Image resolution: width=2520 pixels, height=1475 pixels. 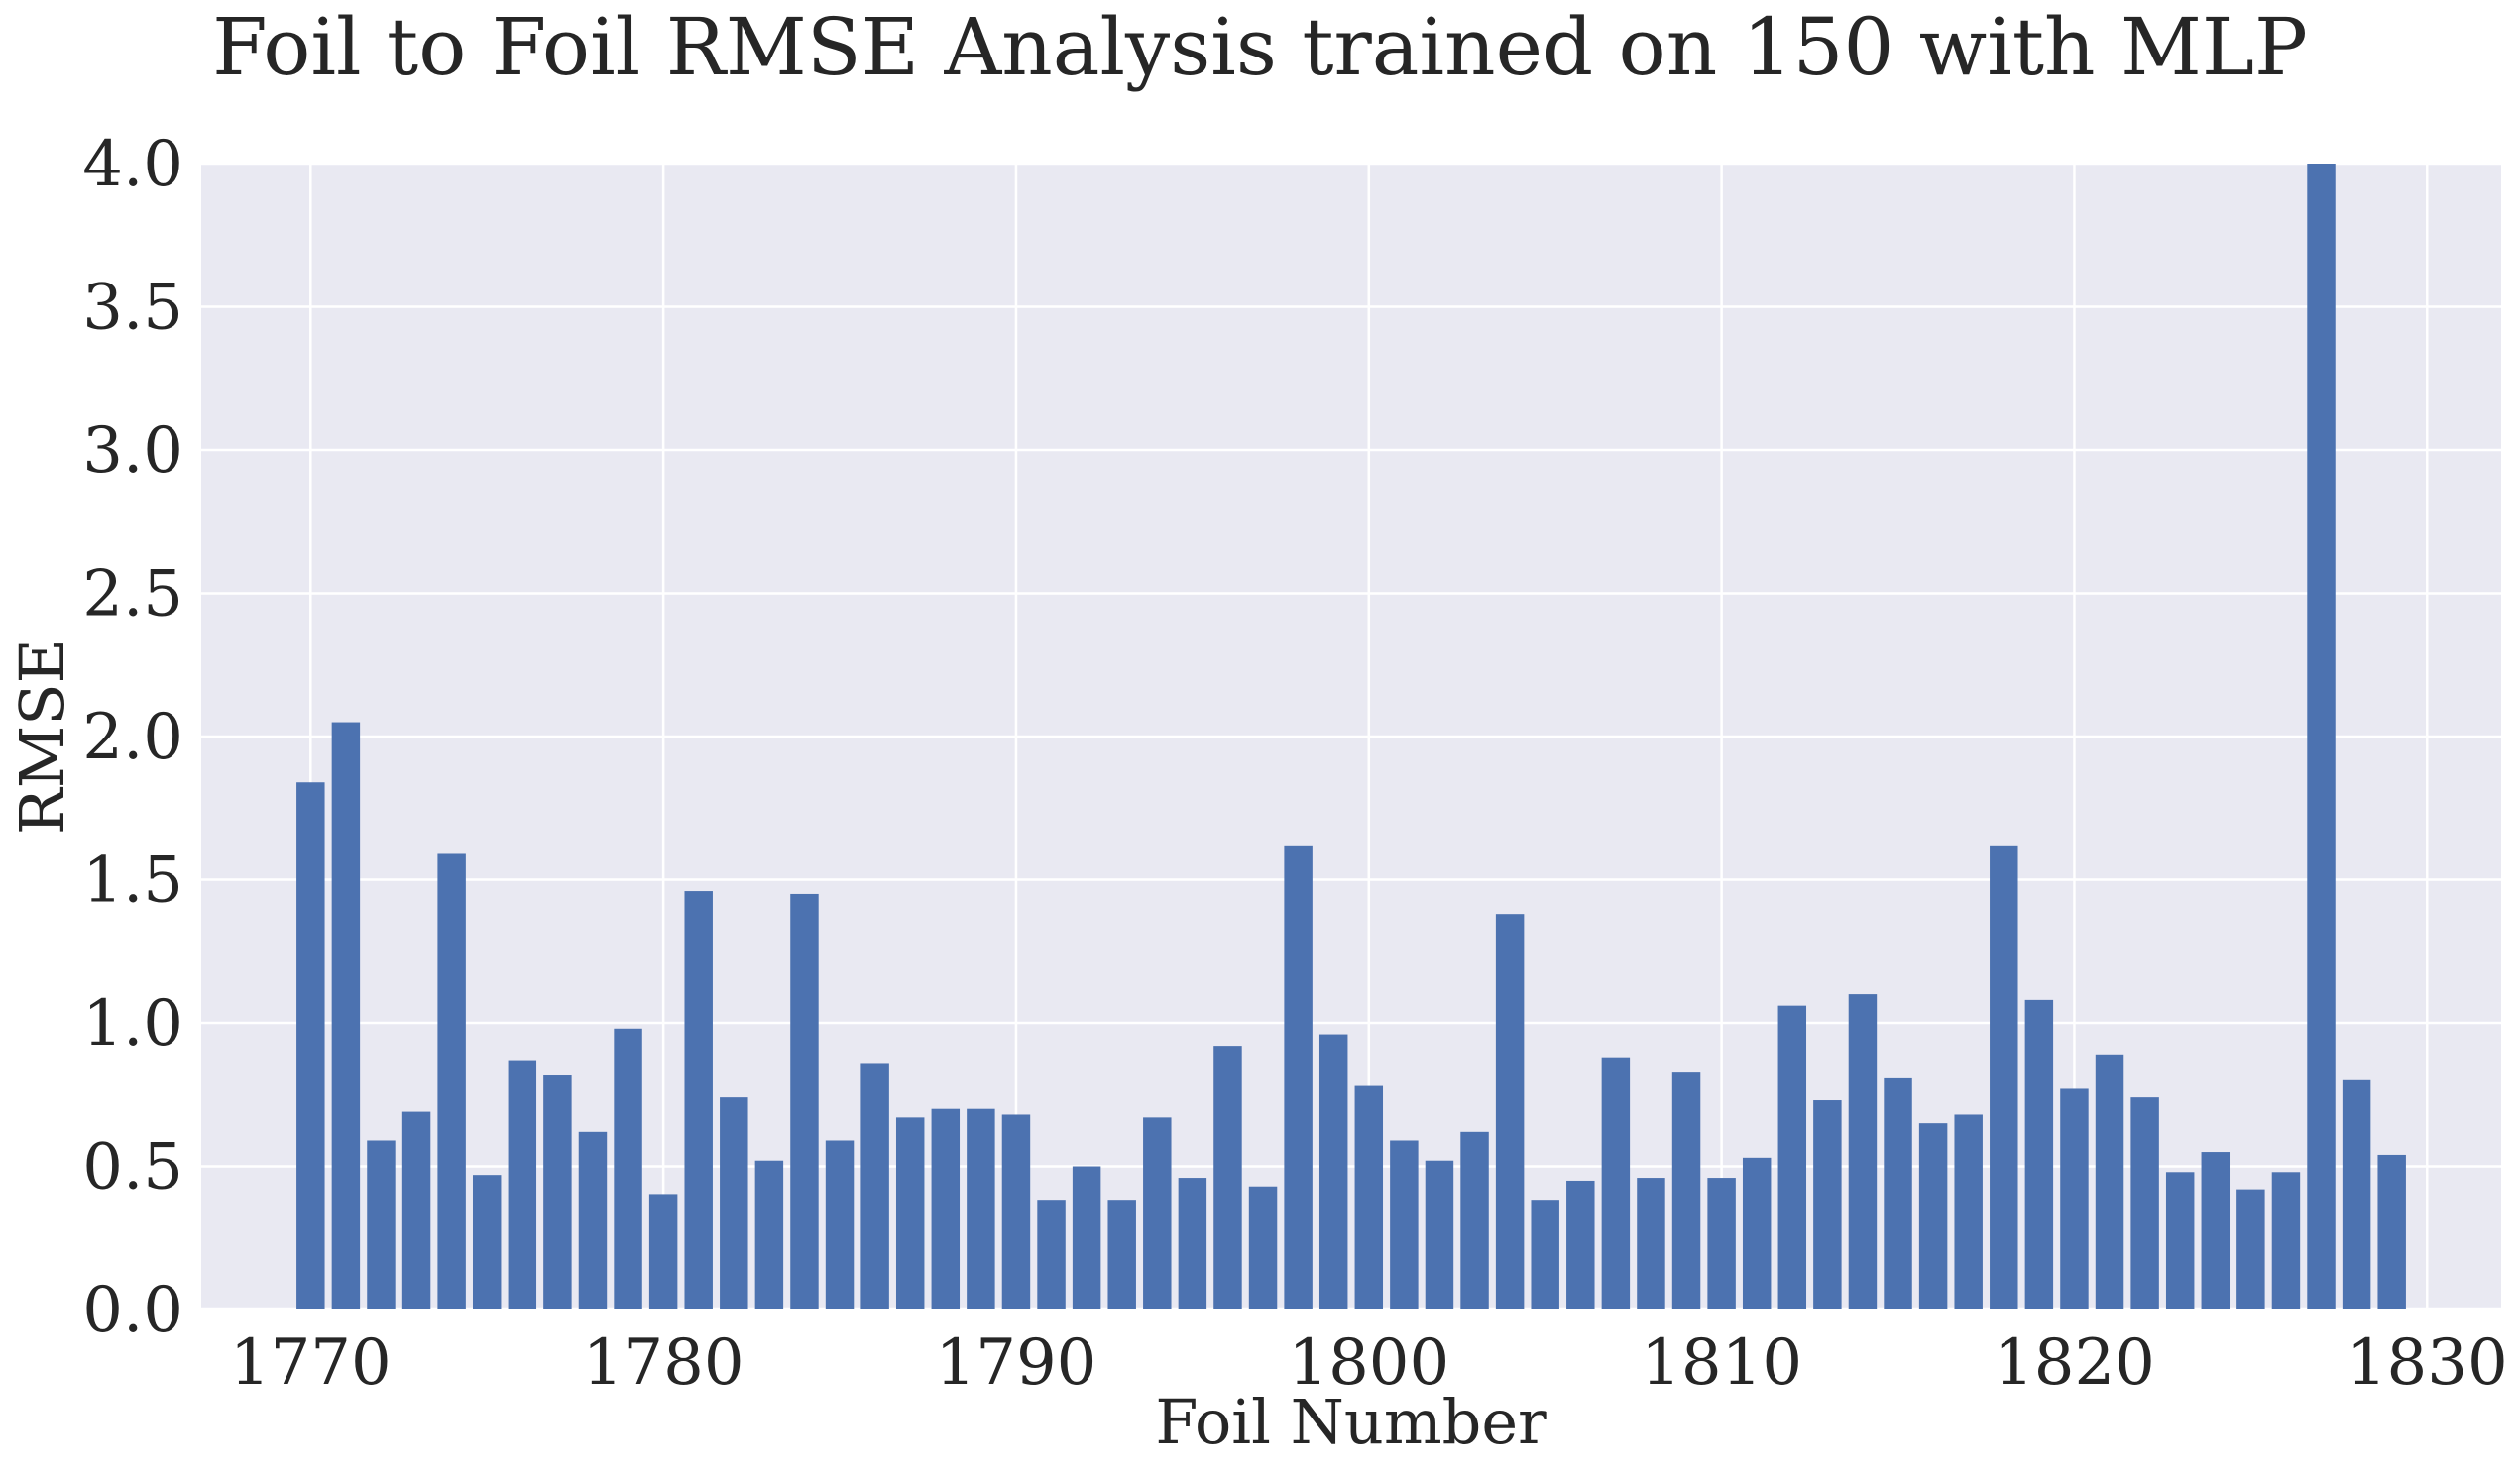 I want to click on y-tick-label: 0.0, so click(x=132, y=1310).